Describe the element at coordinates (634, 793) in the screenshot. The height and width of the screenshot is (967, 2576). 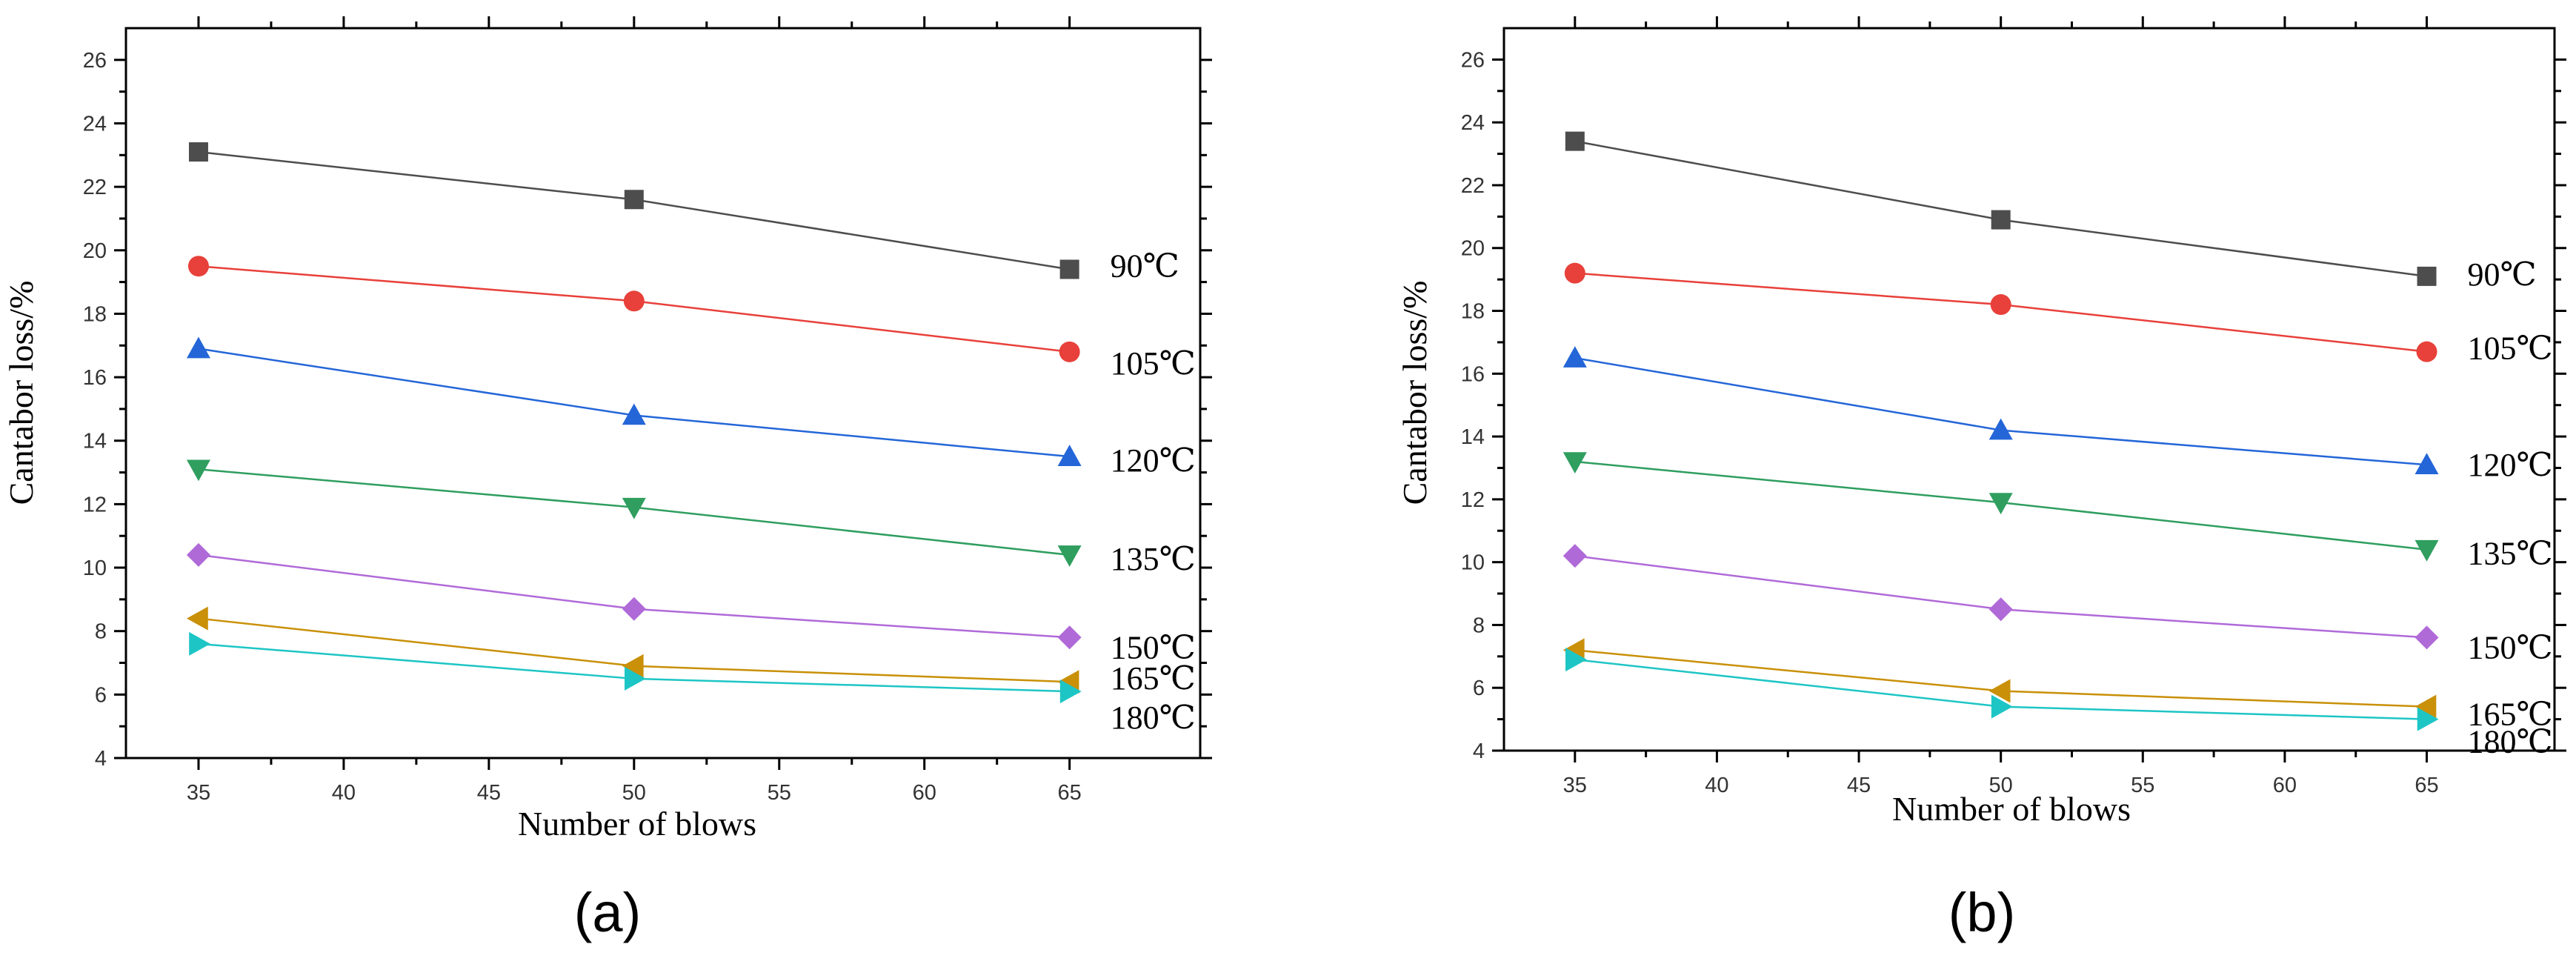
I see `x-tick-label: 50` at that location.